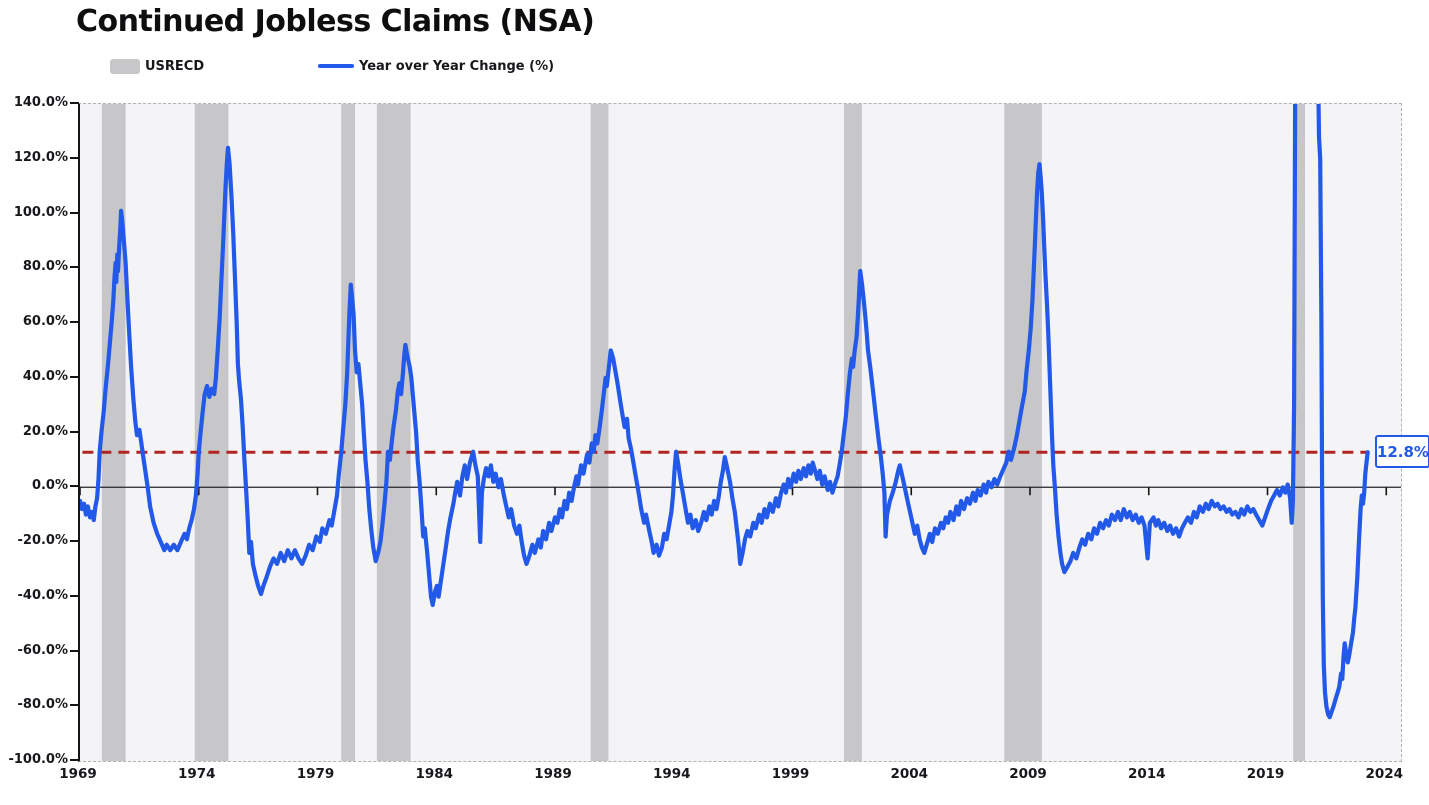  I want to click on legend-label-yoy-change: Year over Year Change (%), so click(457, 66).